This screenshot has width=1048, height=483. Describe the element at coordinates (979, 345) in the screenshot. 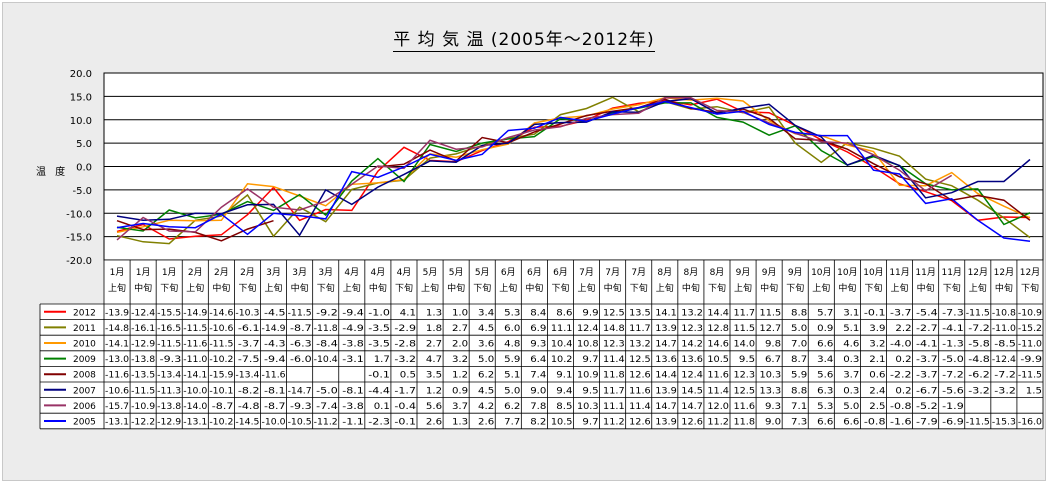

I see `data-label: -5.8` at that location.